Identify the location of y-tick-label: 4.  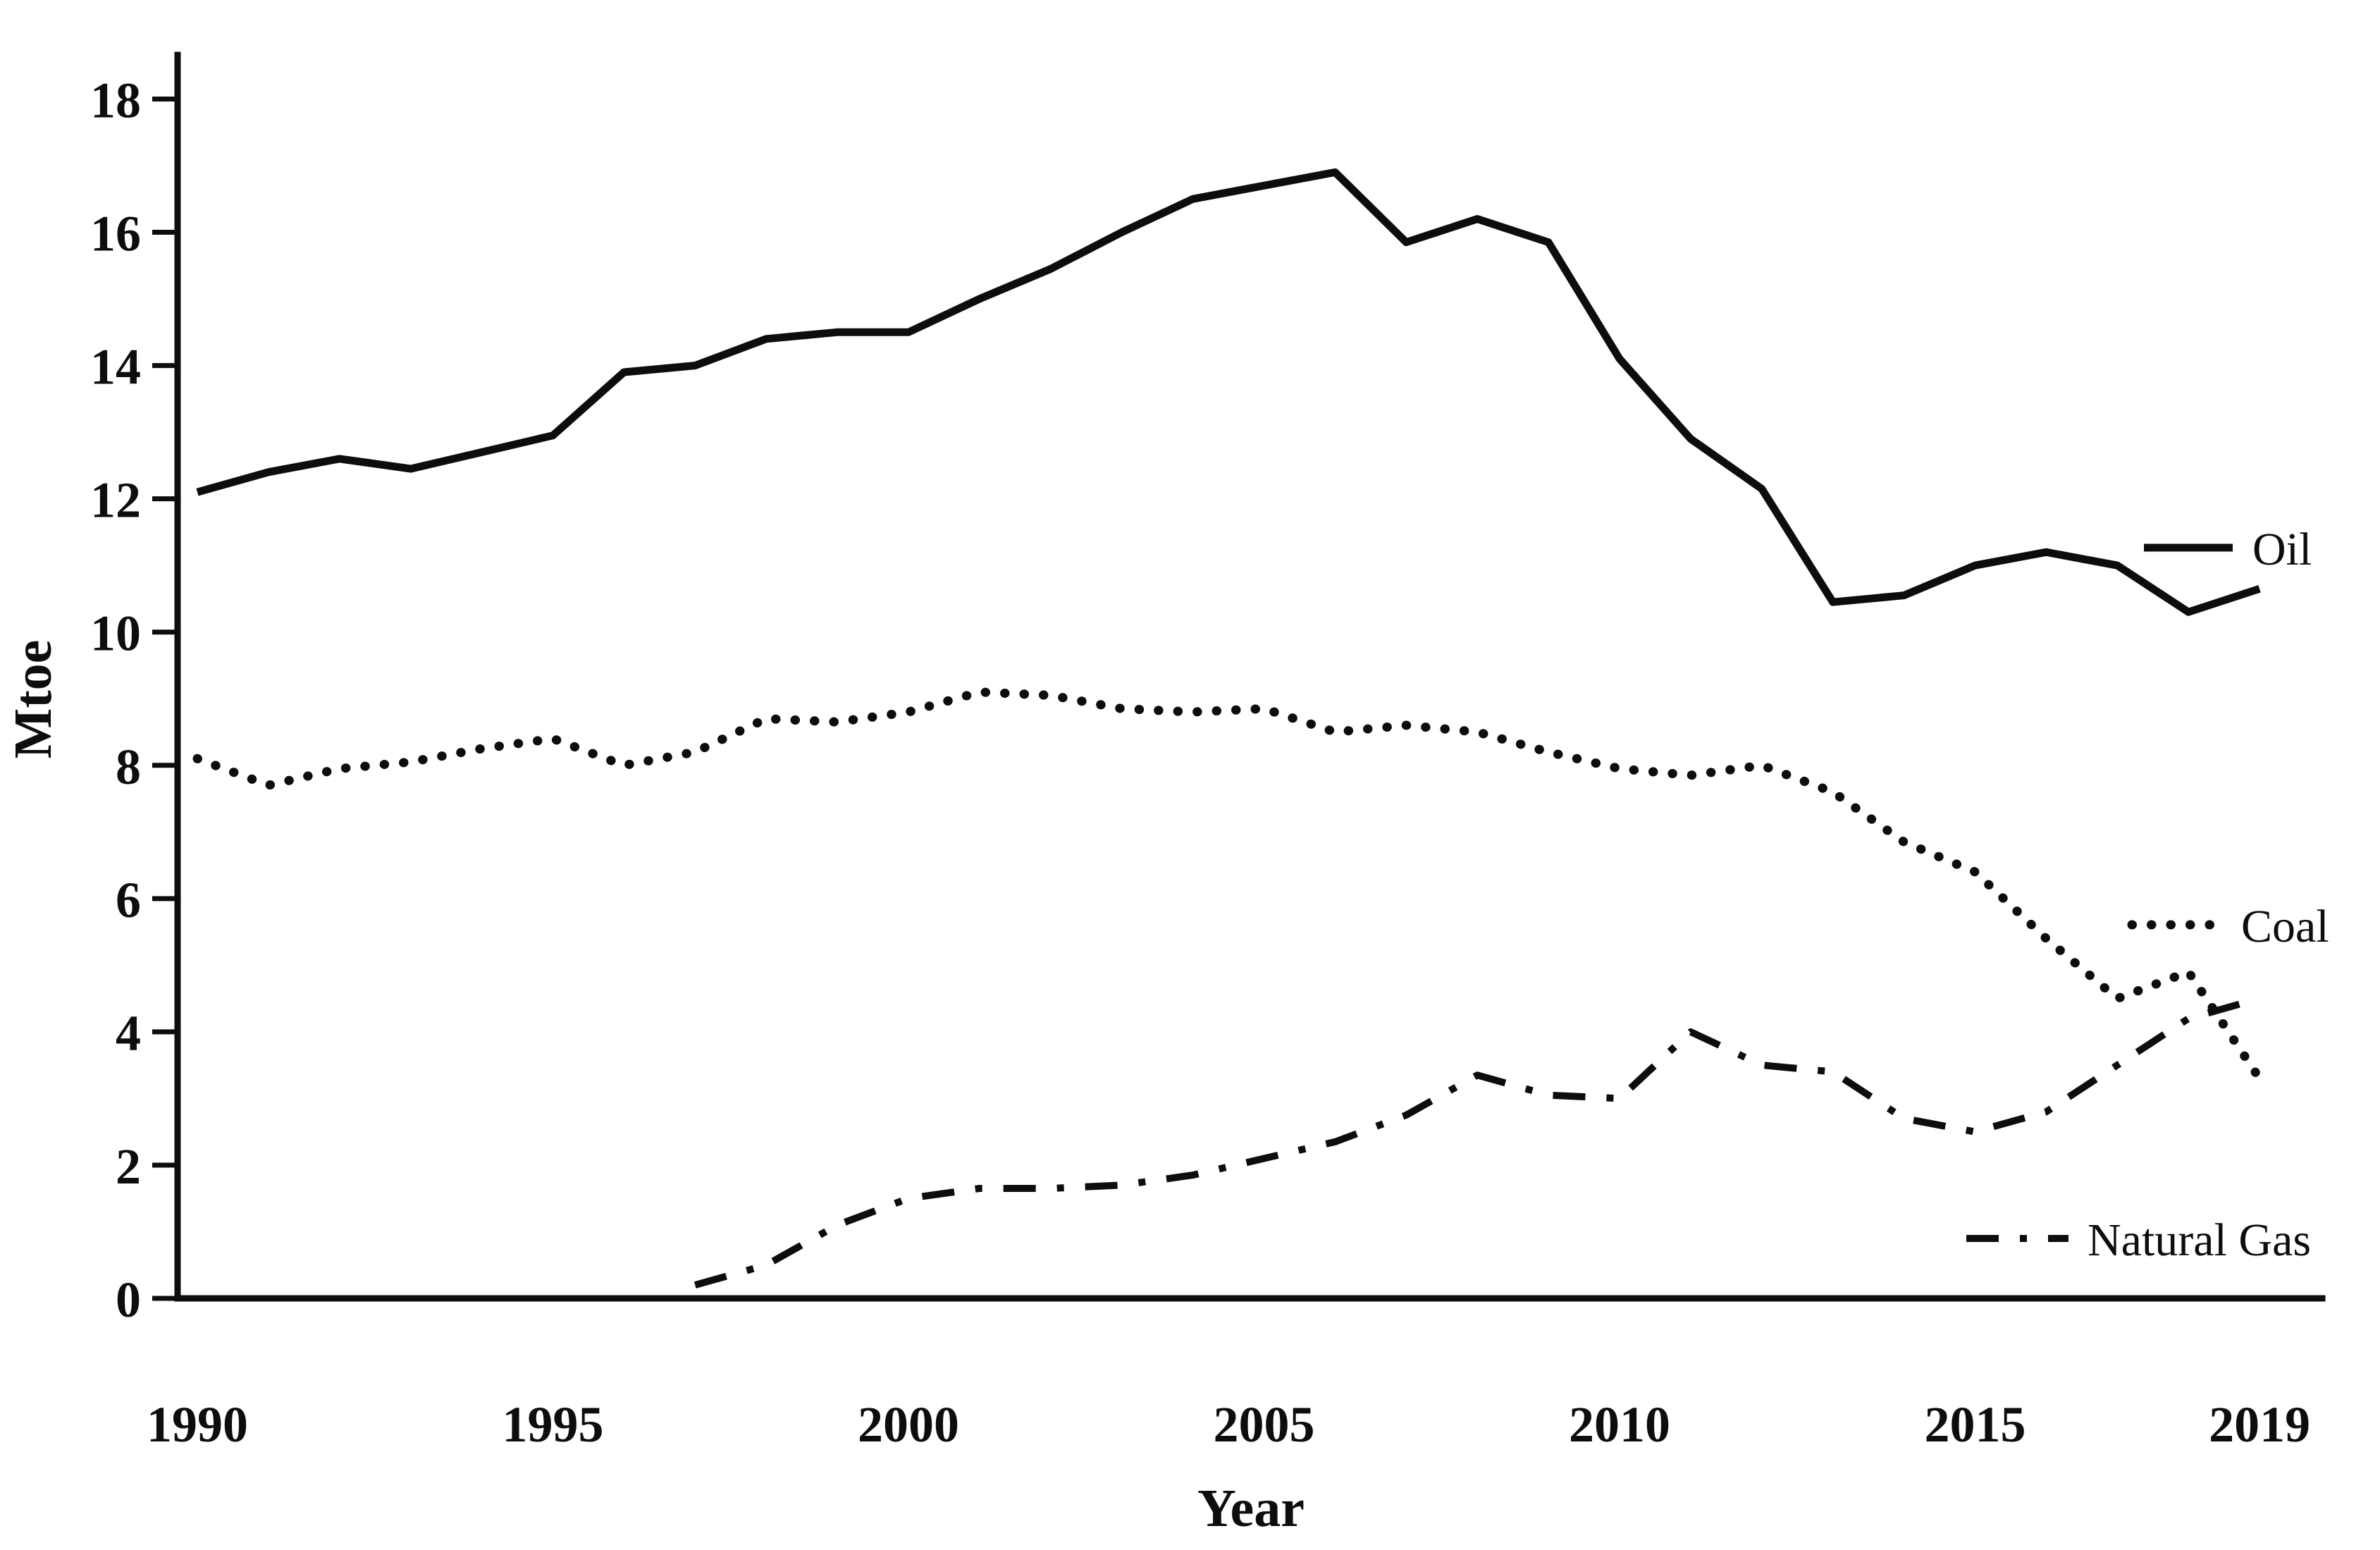
(128, 1033).